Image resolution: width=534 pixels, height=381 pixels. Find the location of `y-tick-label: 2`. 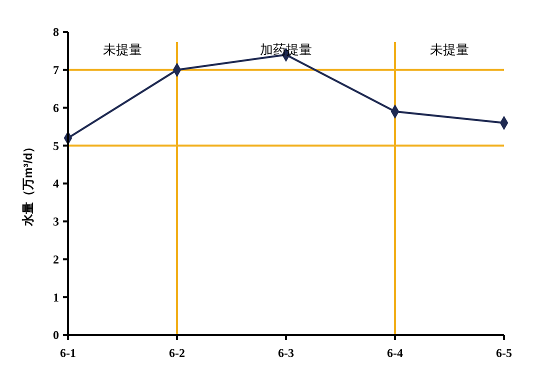

y-tick-label: 2 is located at coordinates (56, 259).